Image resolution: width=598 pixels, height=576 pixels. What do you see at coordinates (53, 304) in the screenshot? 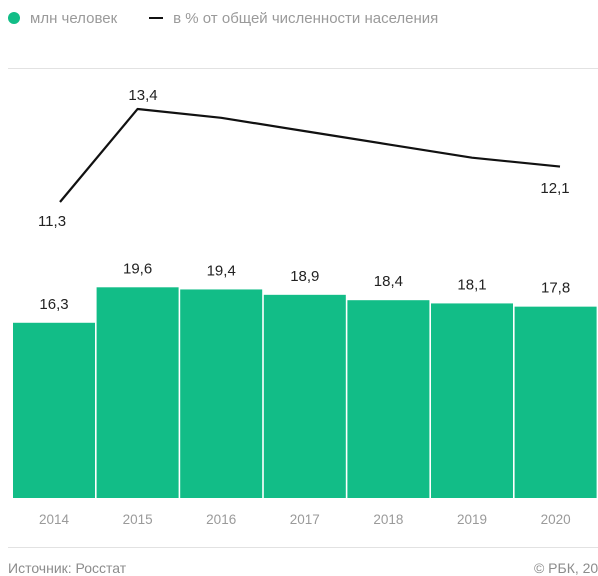
I see `bar-value-label: 16,3` at bounding box center [53, 304].